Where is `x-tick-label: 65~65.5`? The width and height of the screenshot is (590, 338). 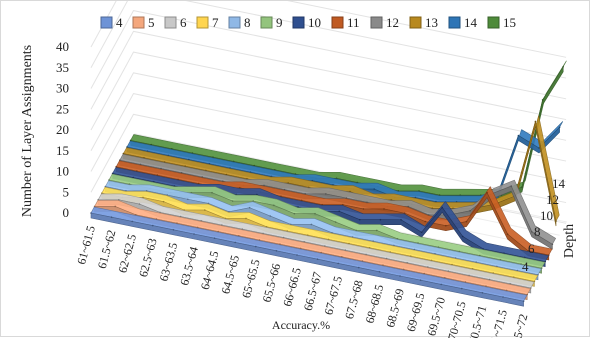 x-tick-label: 65~65.5 is located at coordinates (251, 279).